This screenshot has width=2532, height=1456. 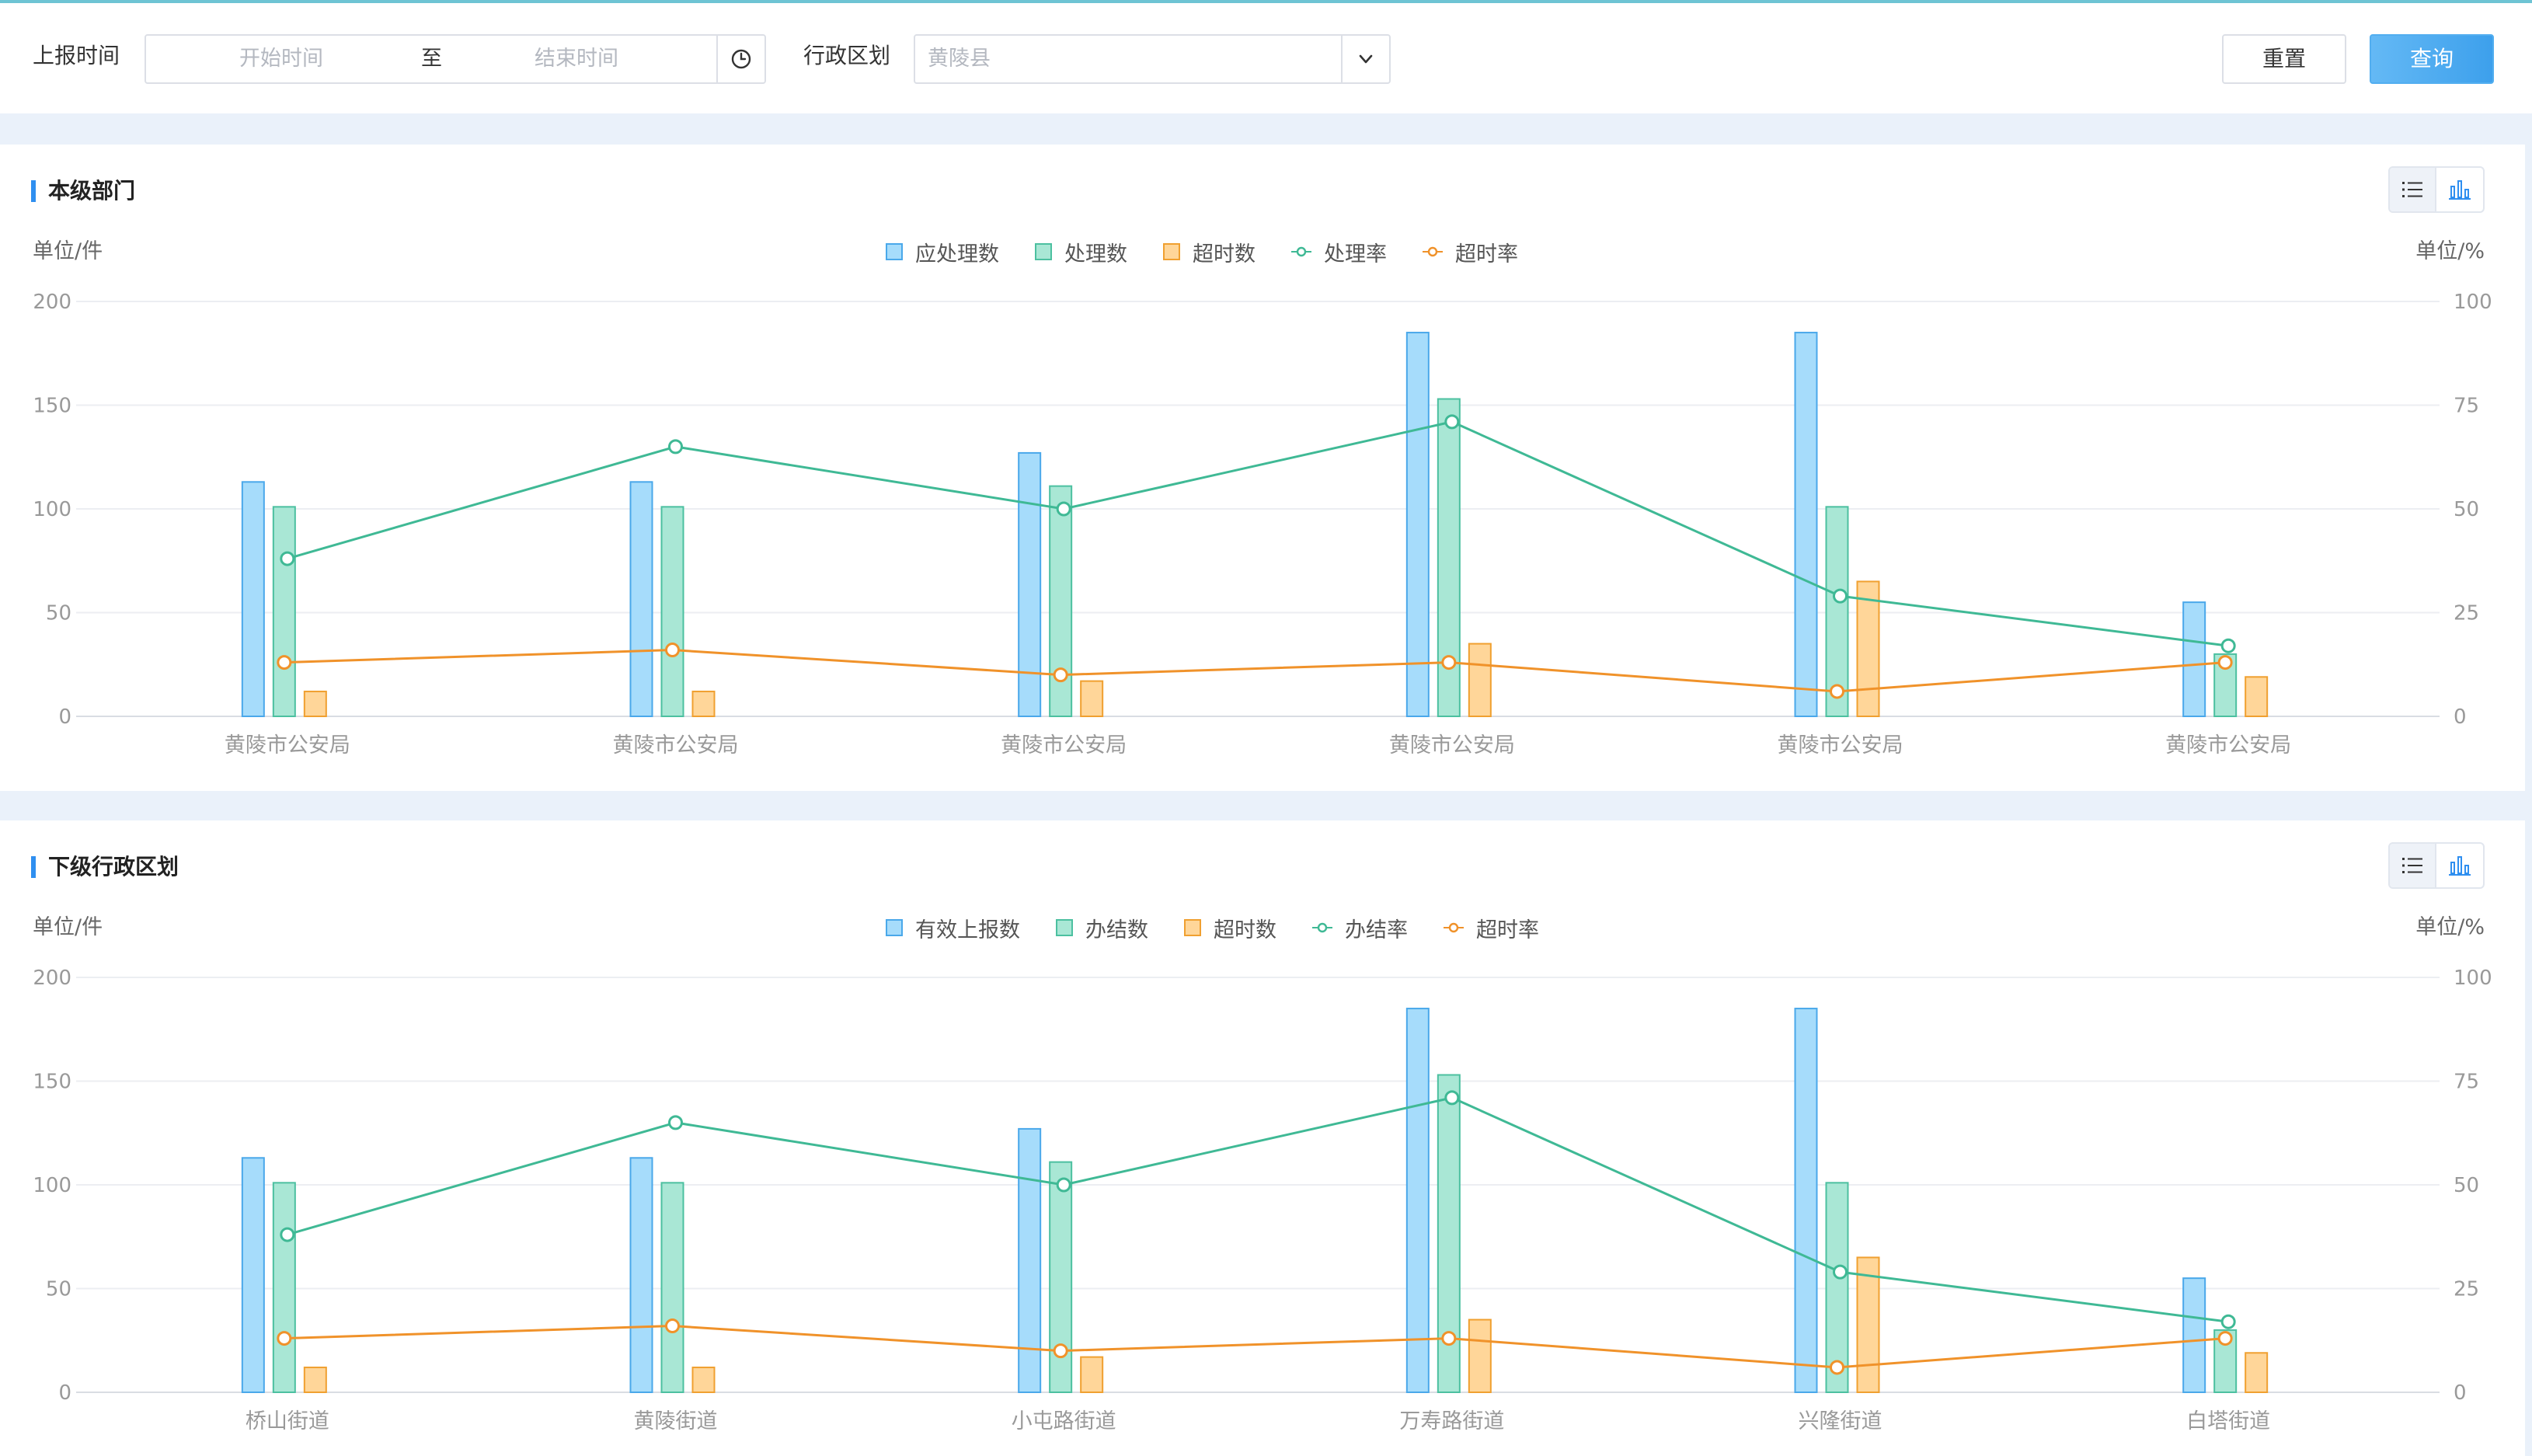 What do you see at coordinates (52, 1083) in the screenshot?
I see `y-tick-label: 150` at bounding box center [52, 1083].